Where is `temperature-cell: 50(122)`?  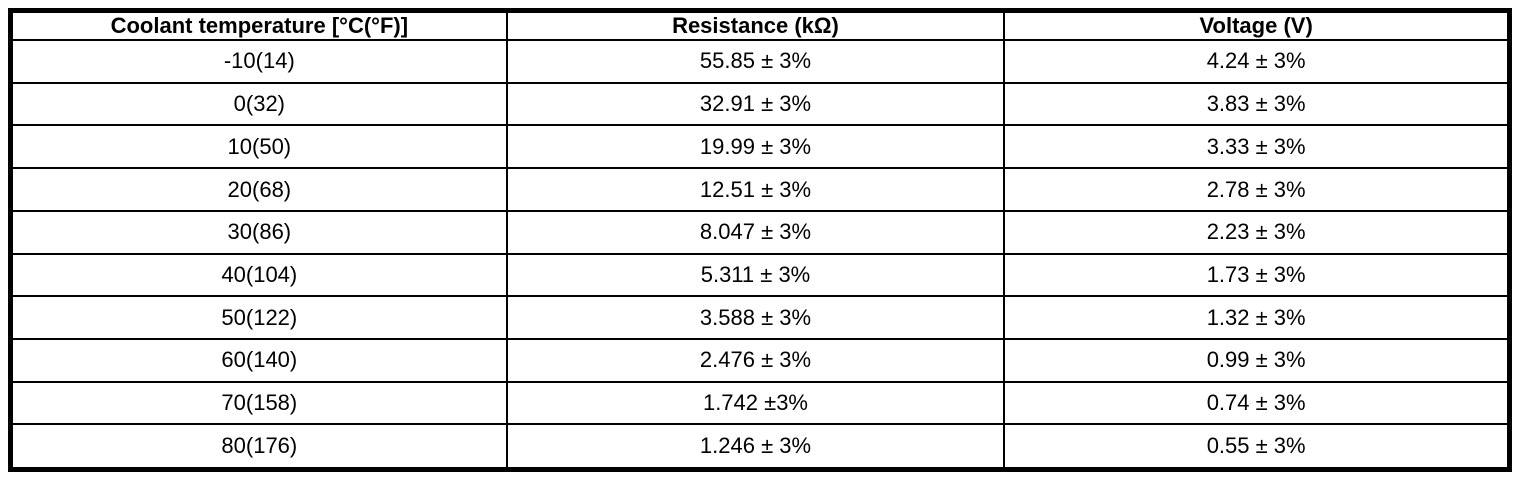 temperature-cell: 50(122) is located at coordinates (258, 318).